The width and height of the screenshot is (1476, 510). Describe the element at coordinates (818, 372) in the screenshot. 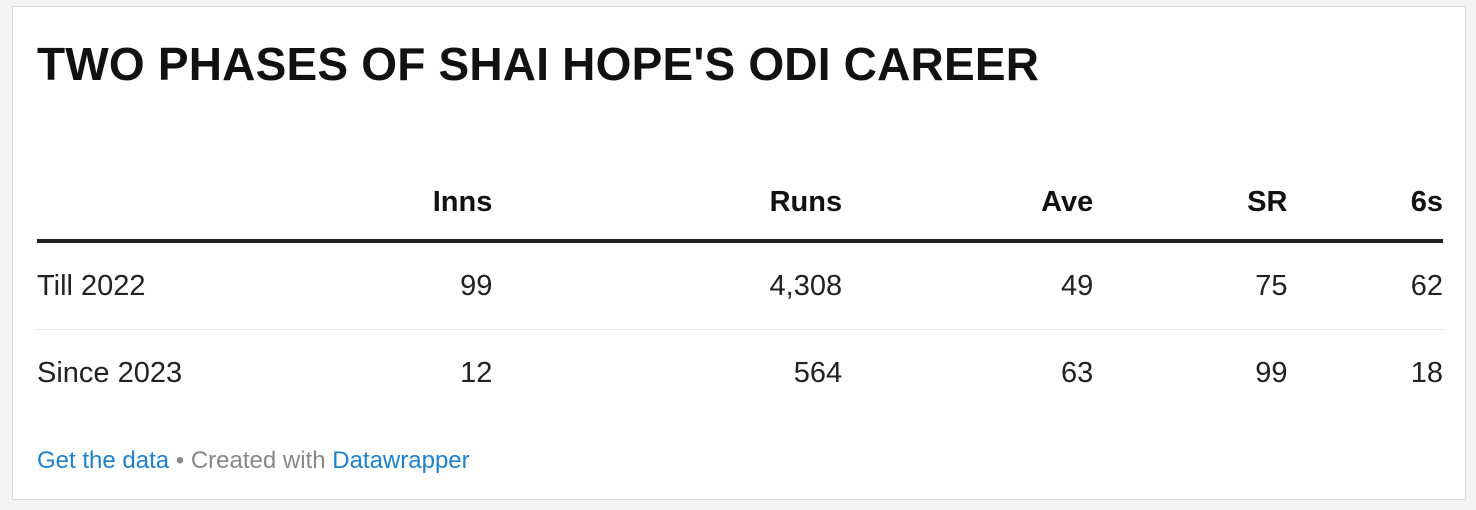

I see `cell-runs: 564` at that location.